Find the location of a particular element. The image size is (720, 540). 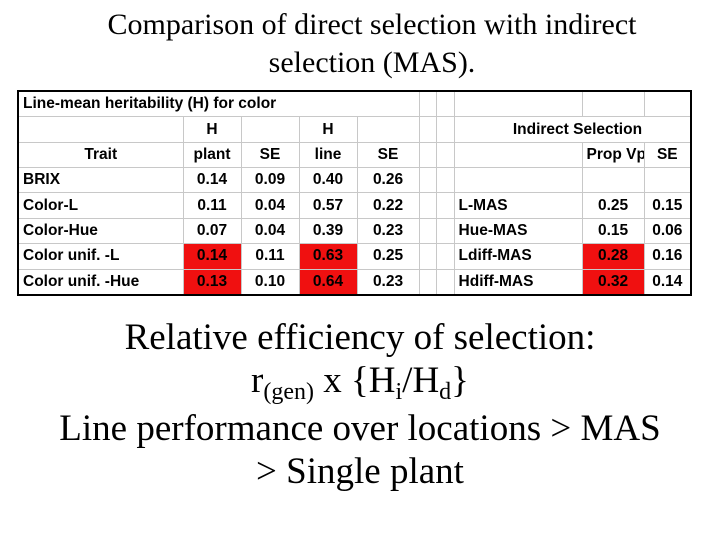

header-se-1: SE is located at coordinates (270, 155).